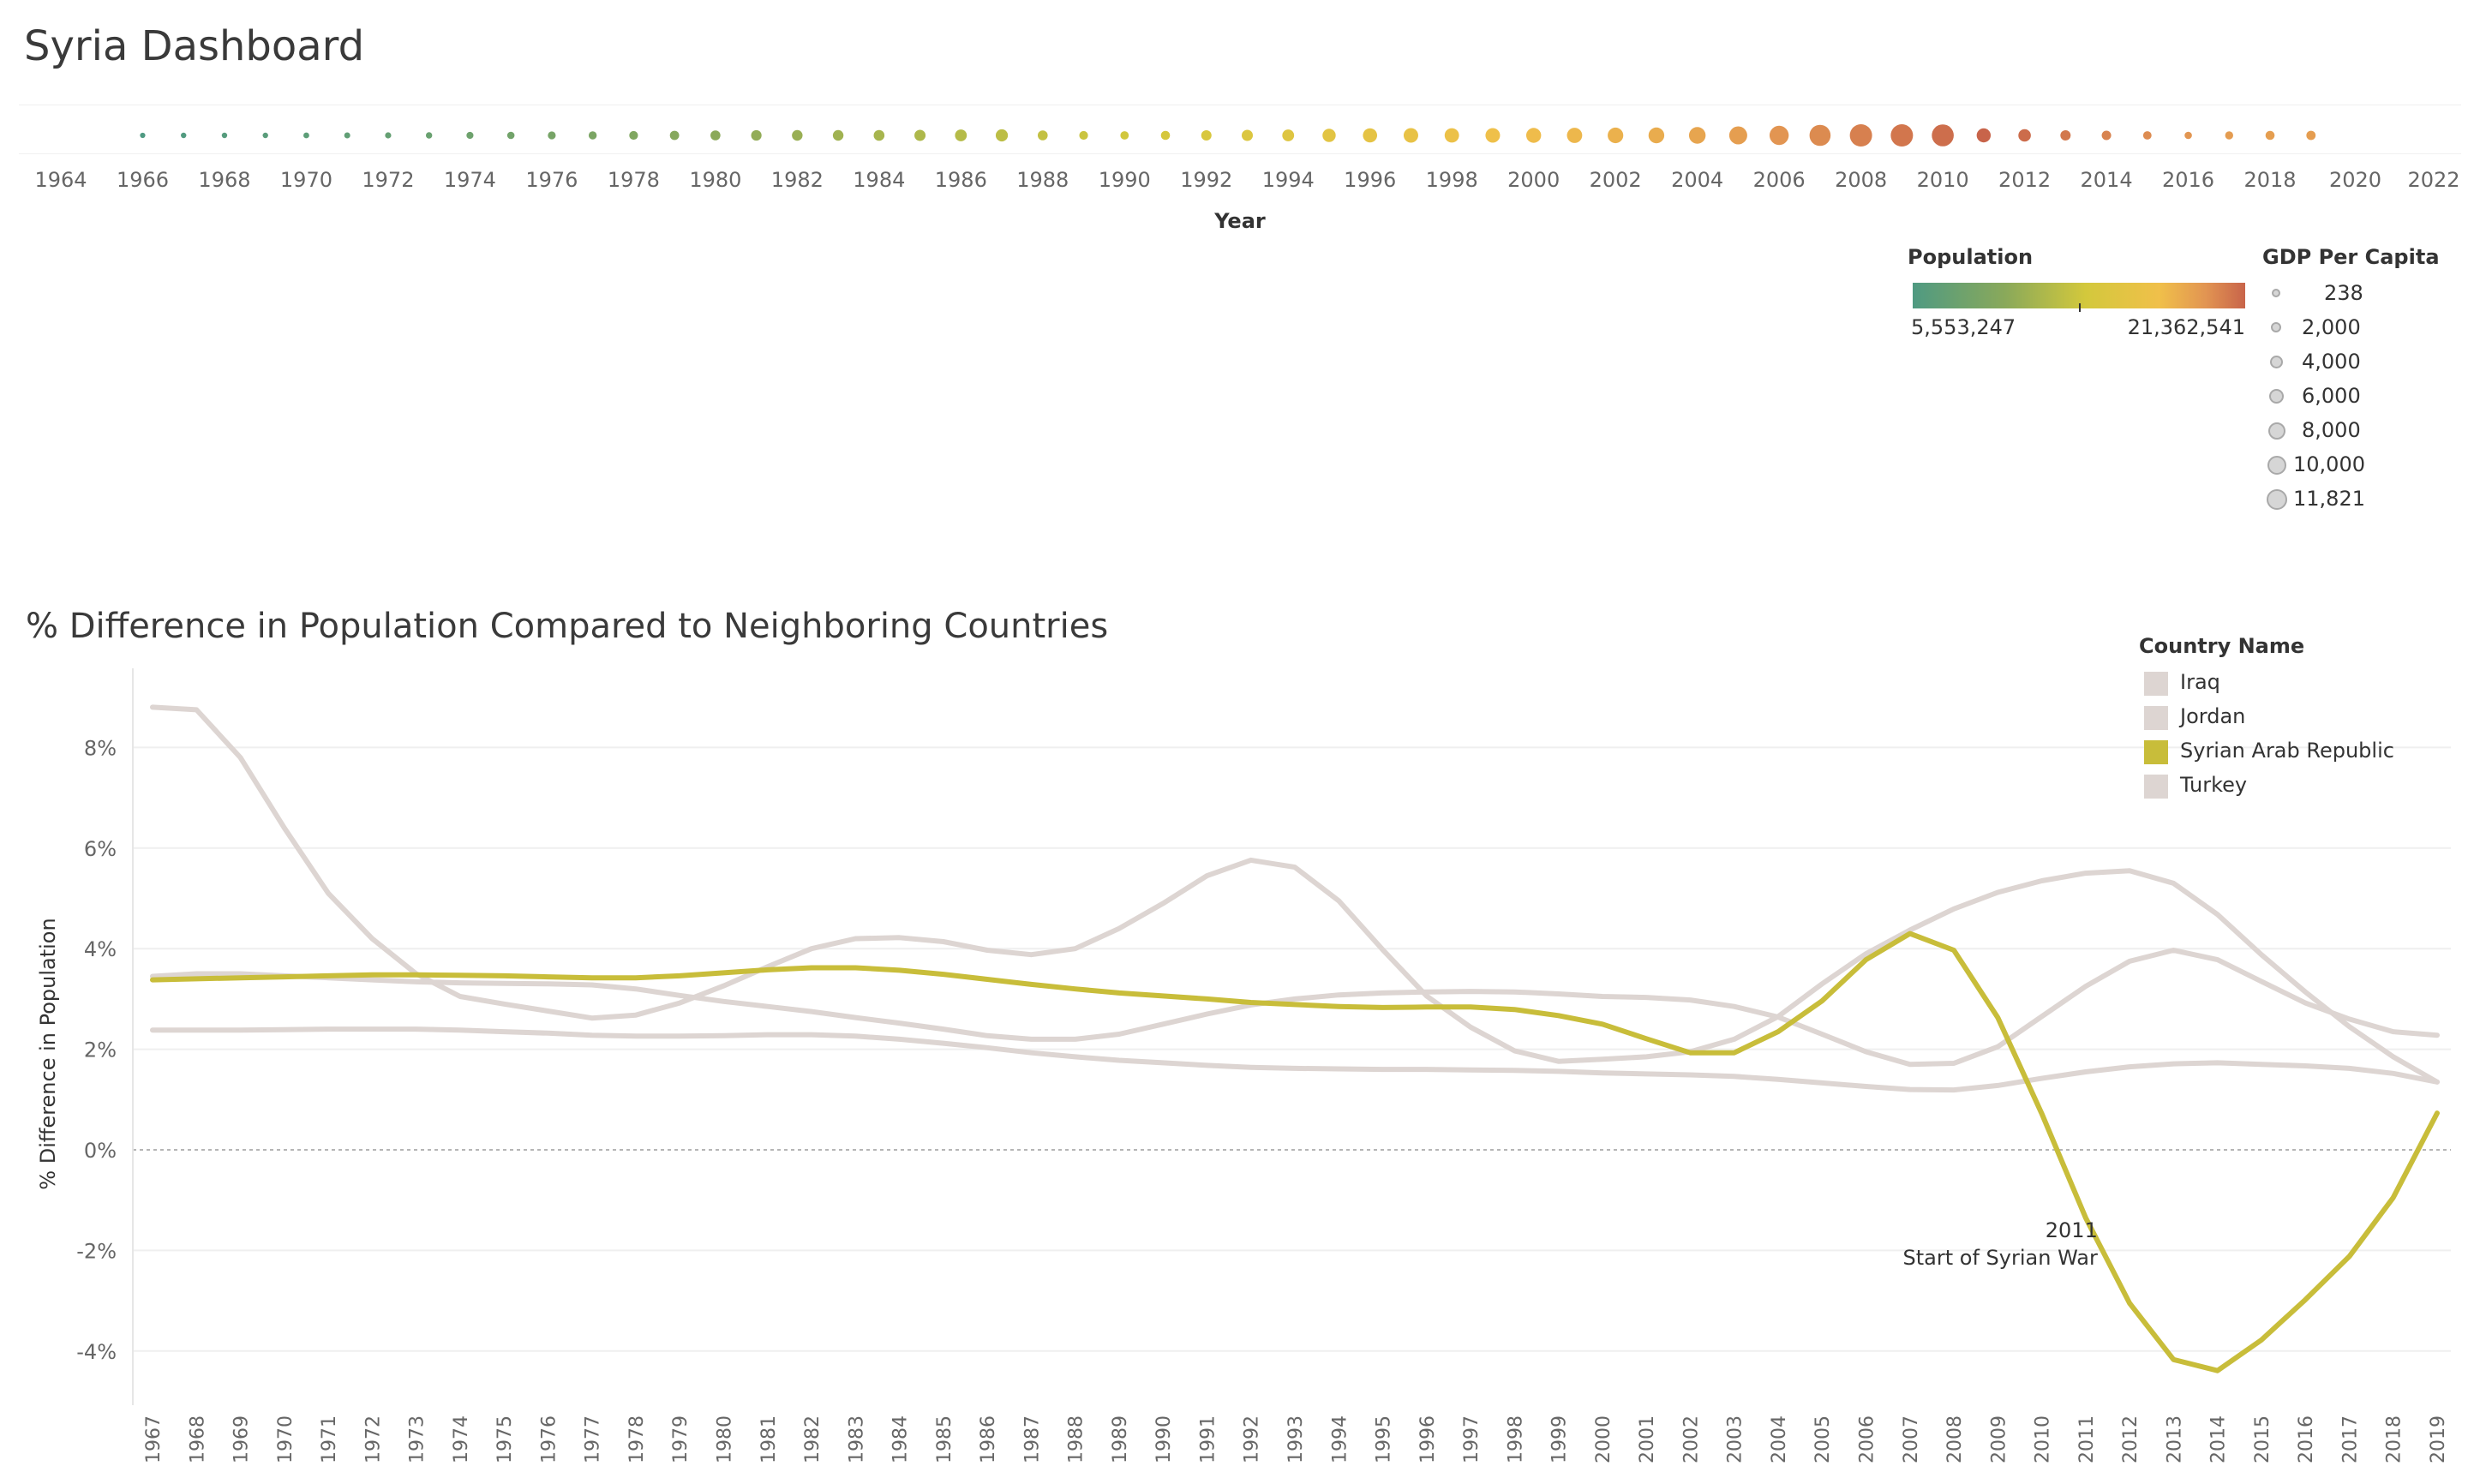  I want to click on legend-item-syria: Syrian Arab Republic, so click(2281, 752).